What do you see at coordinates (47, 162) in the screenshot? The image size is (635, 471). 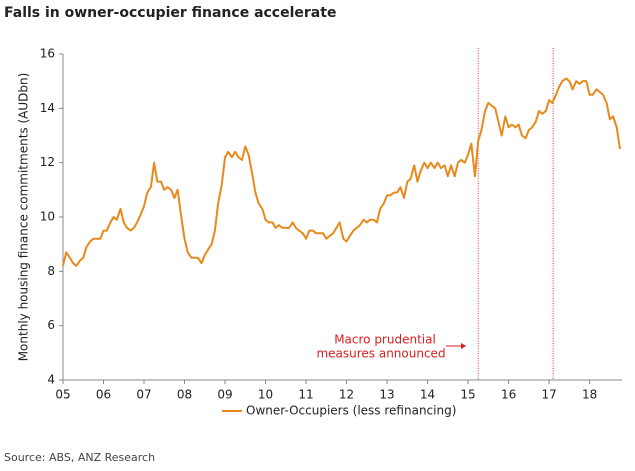 I see `y-tick-label: 12` at bounding box center [47, 162].